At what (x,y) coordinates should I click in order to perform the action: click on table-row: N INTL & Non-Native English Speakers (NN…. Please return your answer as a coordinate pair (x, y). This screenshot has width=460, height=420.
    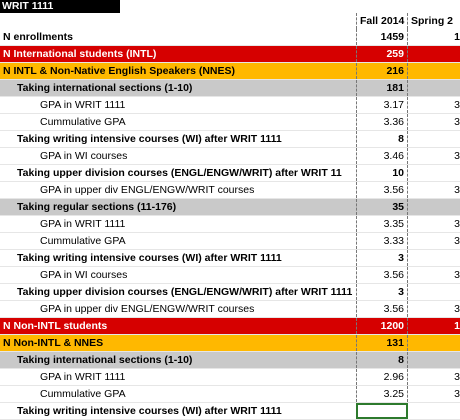
    Looking at the image, I should click on (230, 71).